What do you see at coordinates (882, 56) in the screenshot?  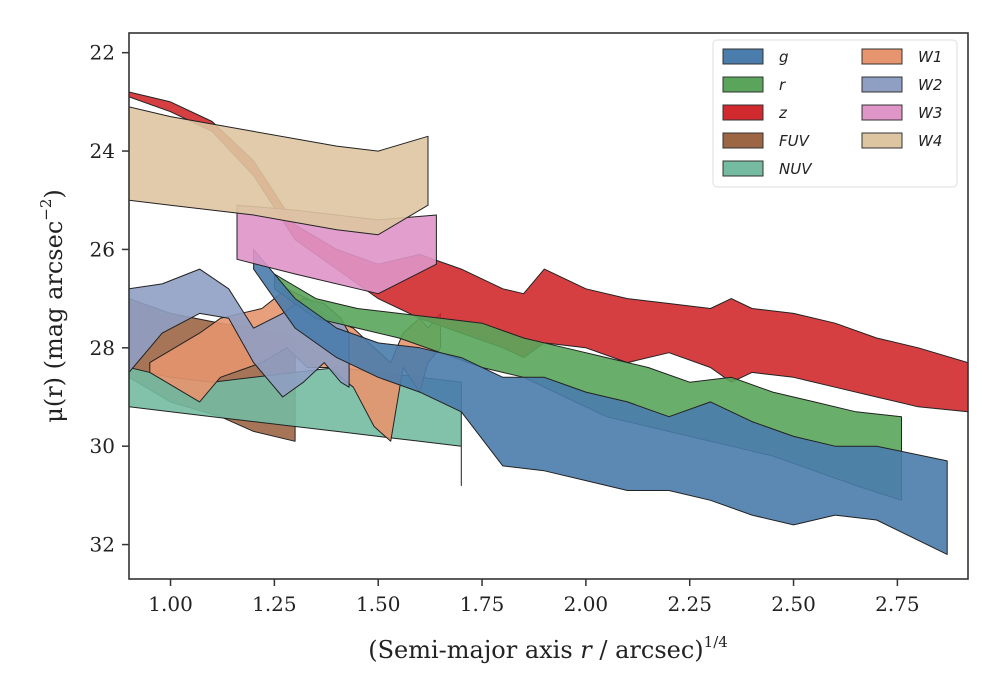 I see `legend-swatch-w1` at bounding box center [882, 56].